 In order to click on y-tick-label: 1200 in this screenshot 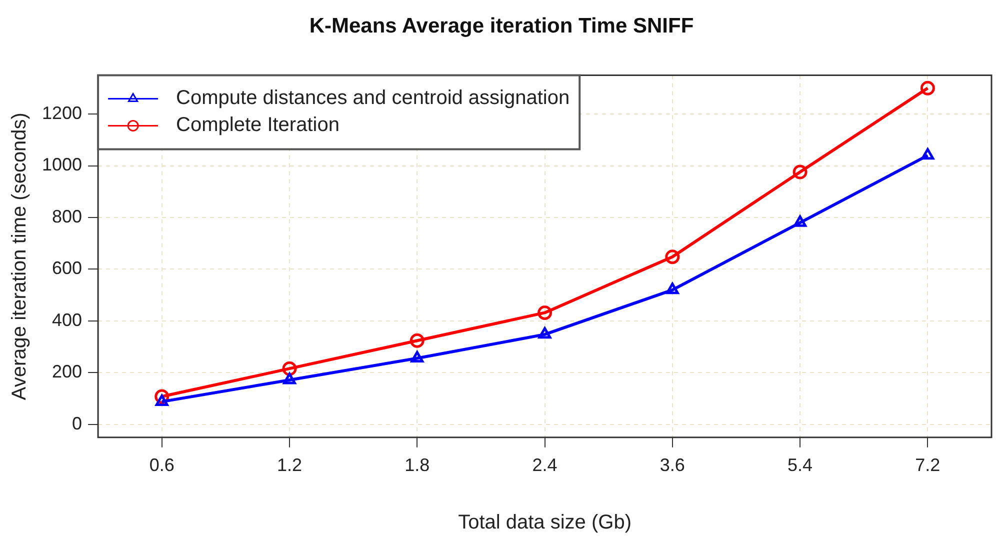, I will do `click(62, 112)`.